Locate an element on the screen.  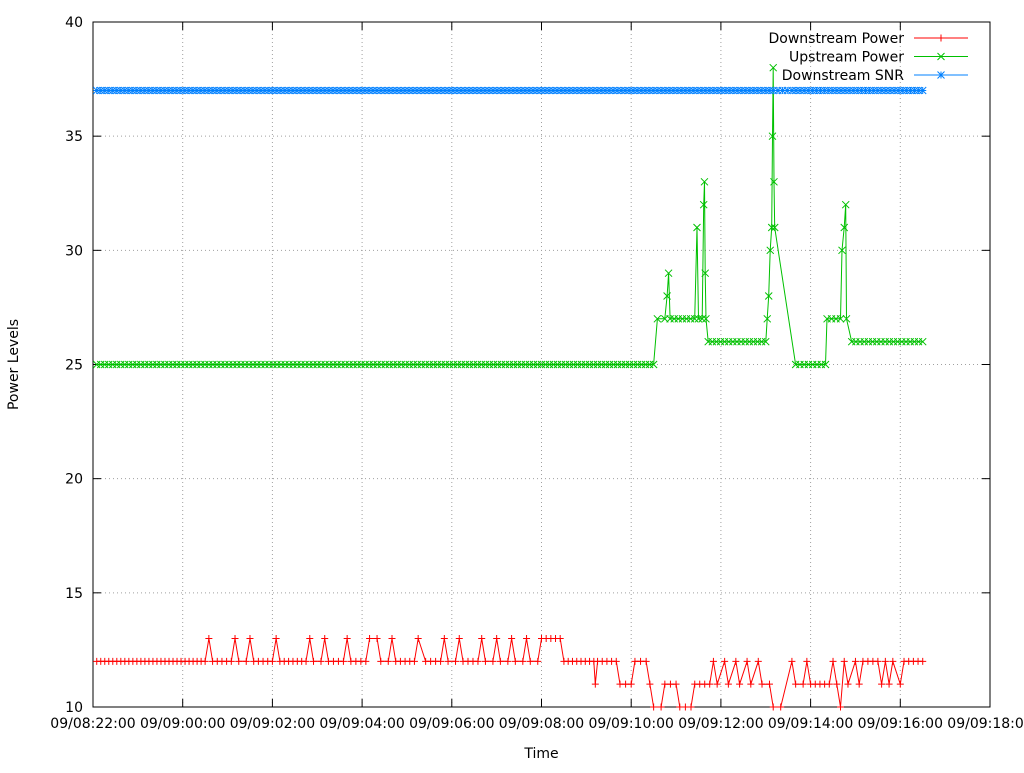
y-tick-label: 30 is located at coordinates (74, 251).